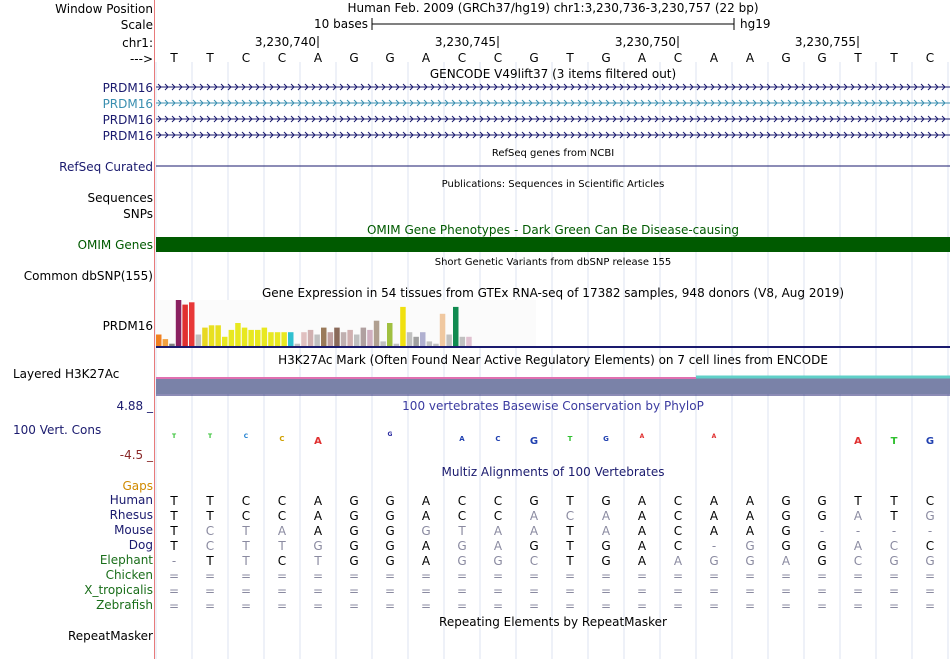 The image size is (950, 659). I want to click on phylop-logo: T T C C AGA C G T G A A A T G, so click(553, 439).